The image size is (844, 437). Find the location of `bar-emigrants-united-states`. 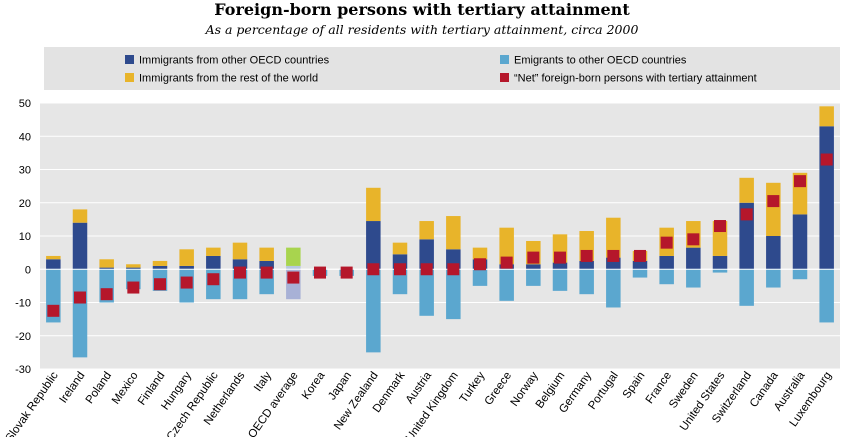

bar-emigrants-united-states is located at coordinates (720, 271).